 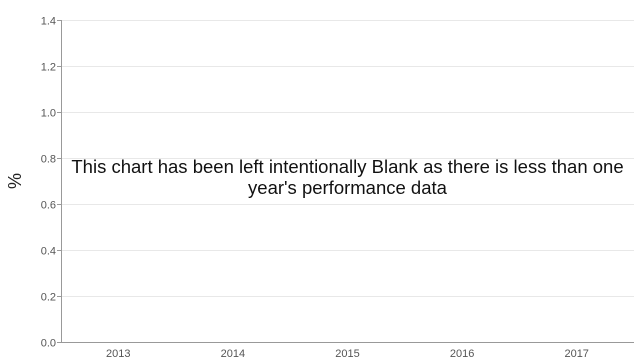 I want to click on y-tick-label: 0.6, so click(x=48, y=206).